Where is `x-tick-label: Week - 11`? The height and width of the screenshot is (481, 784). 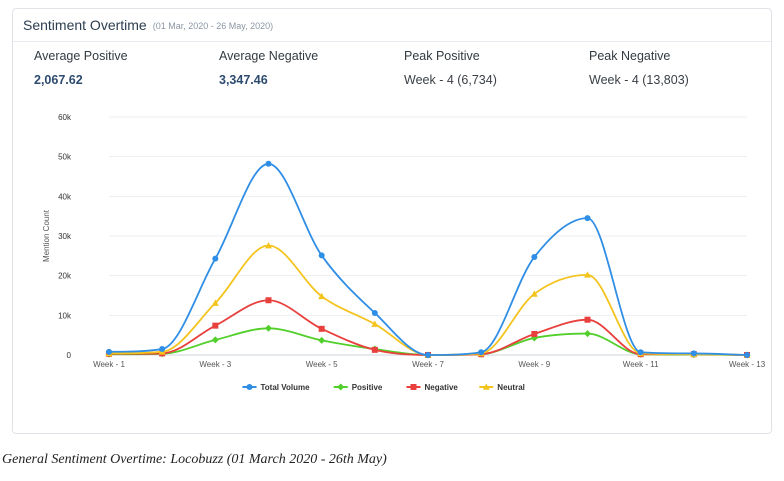
x-tick-label: Week - 11 is located at coordinates (641, 364).